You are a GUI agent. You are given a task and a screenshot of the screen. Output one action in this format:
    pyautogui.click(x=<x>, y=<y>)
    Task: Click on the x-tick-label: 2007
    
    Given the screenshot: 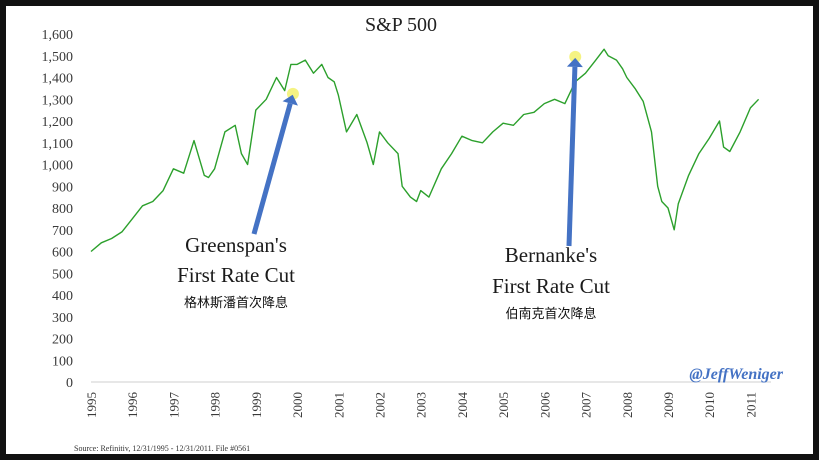 What is the action you would take?
    pyautogui.click(x=586, y=405)
    